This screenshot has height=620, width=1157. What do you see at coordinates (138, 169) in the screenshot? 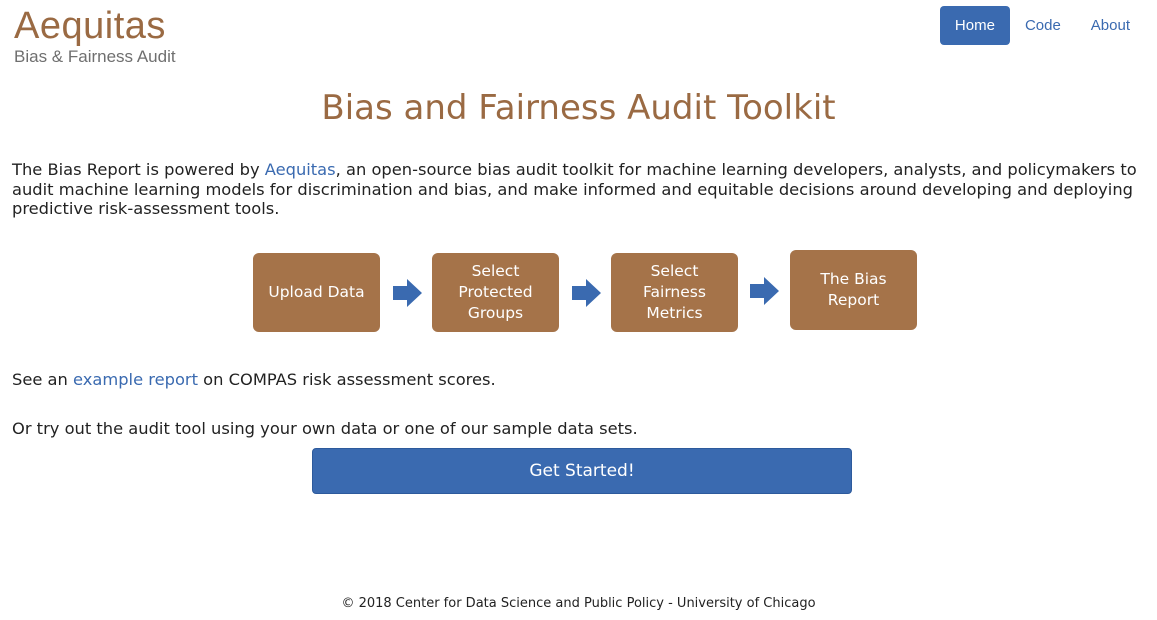
I see `intro-text-before: The Bias Report is powered by` at bounding box center [138, 169].